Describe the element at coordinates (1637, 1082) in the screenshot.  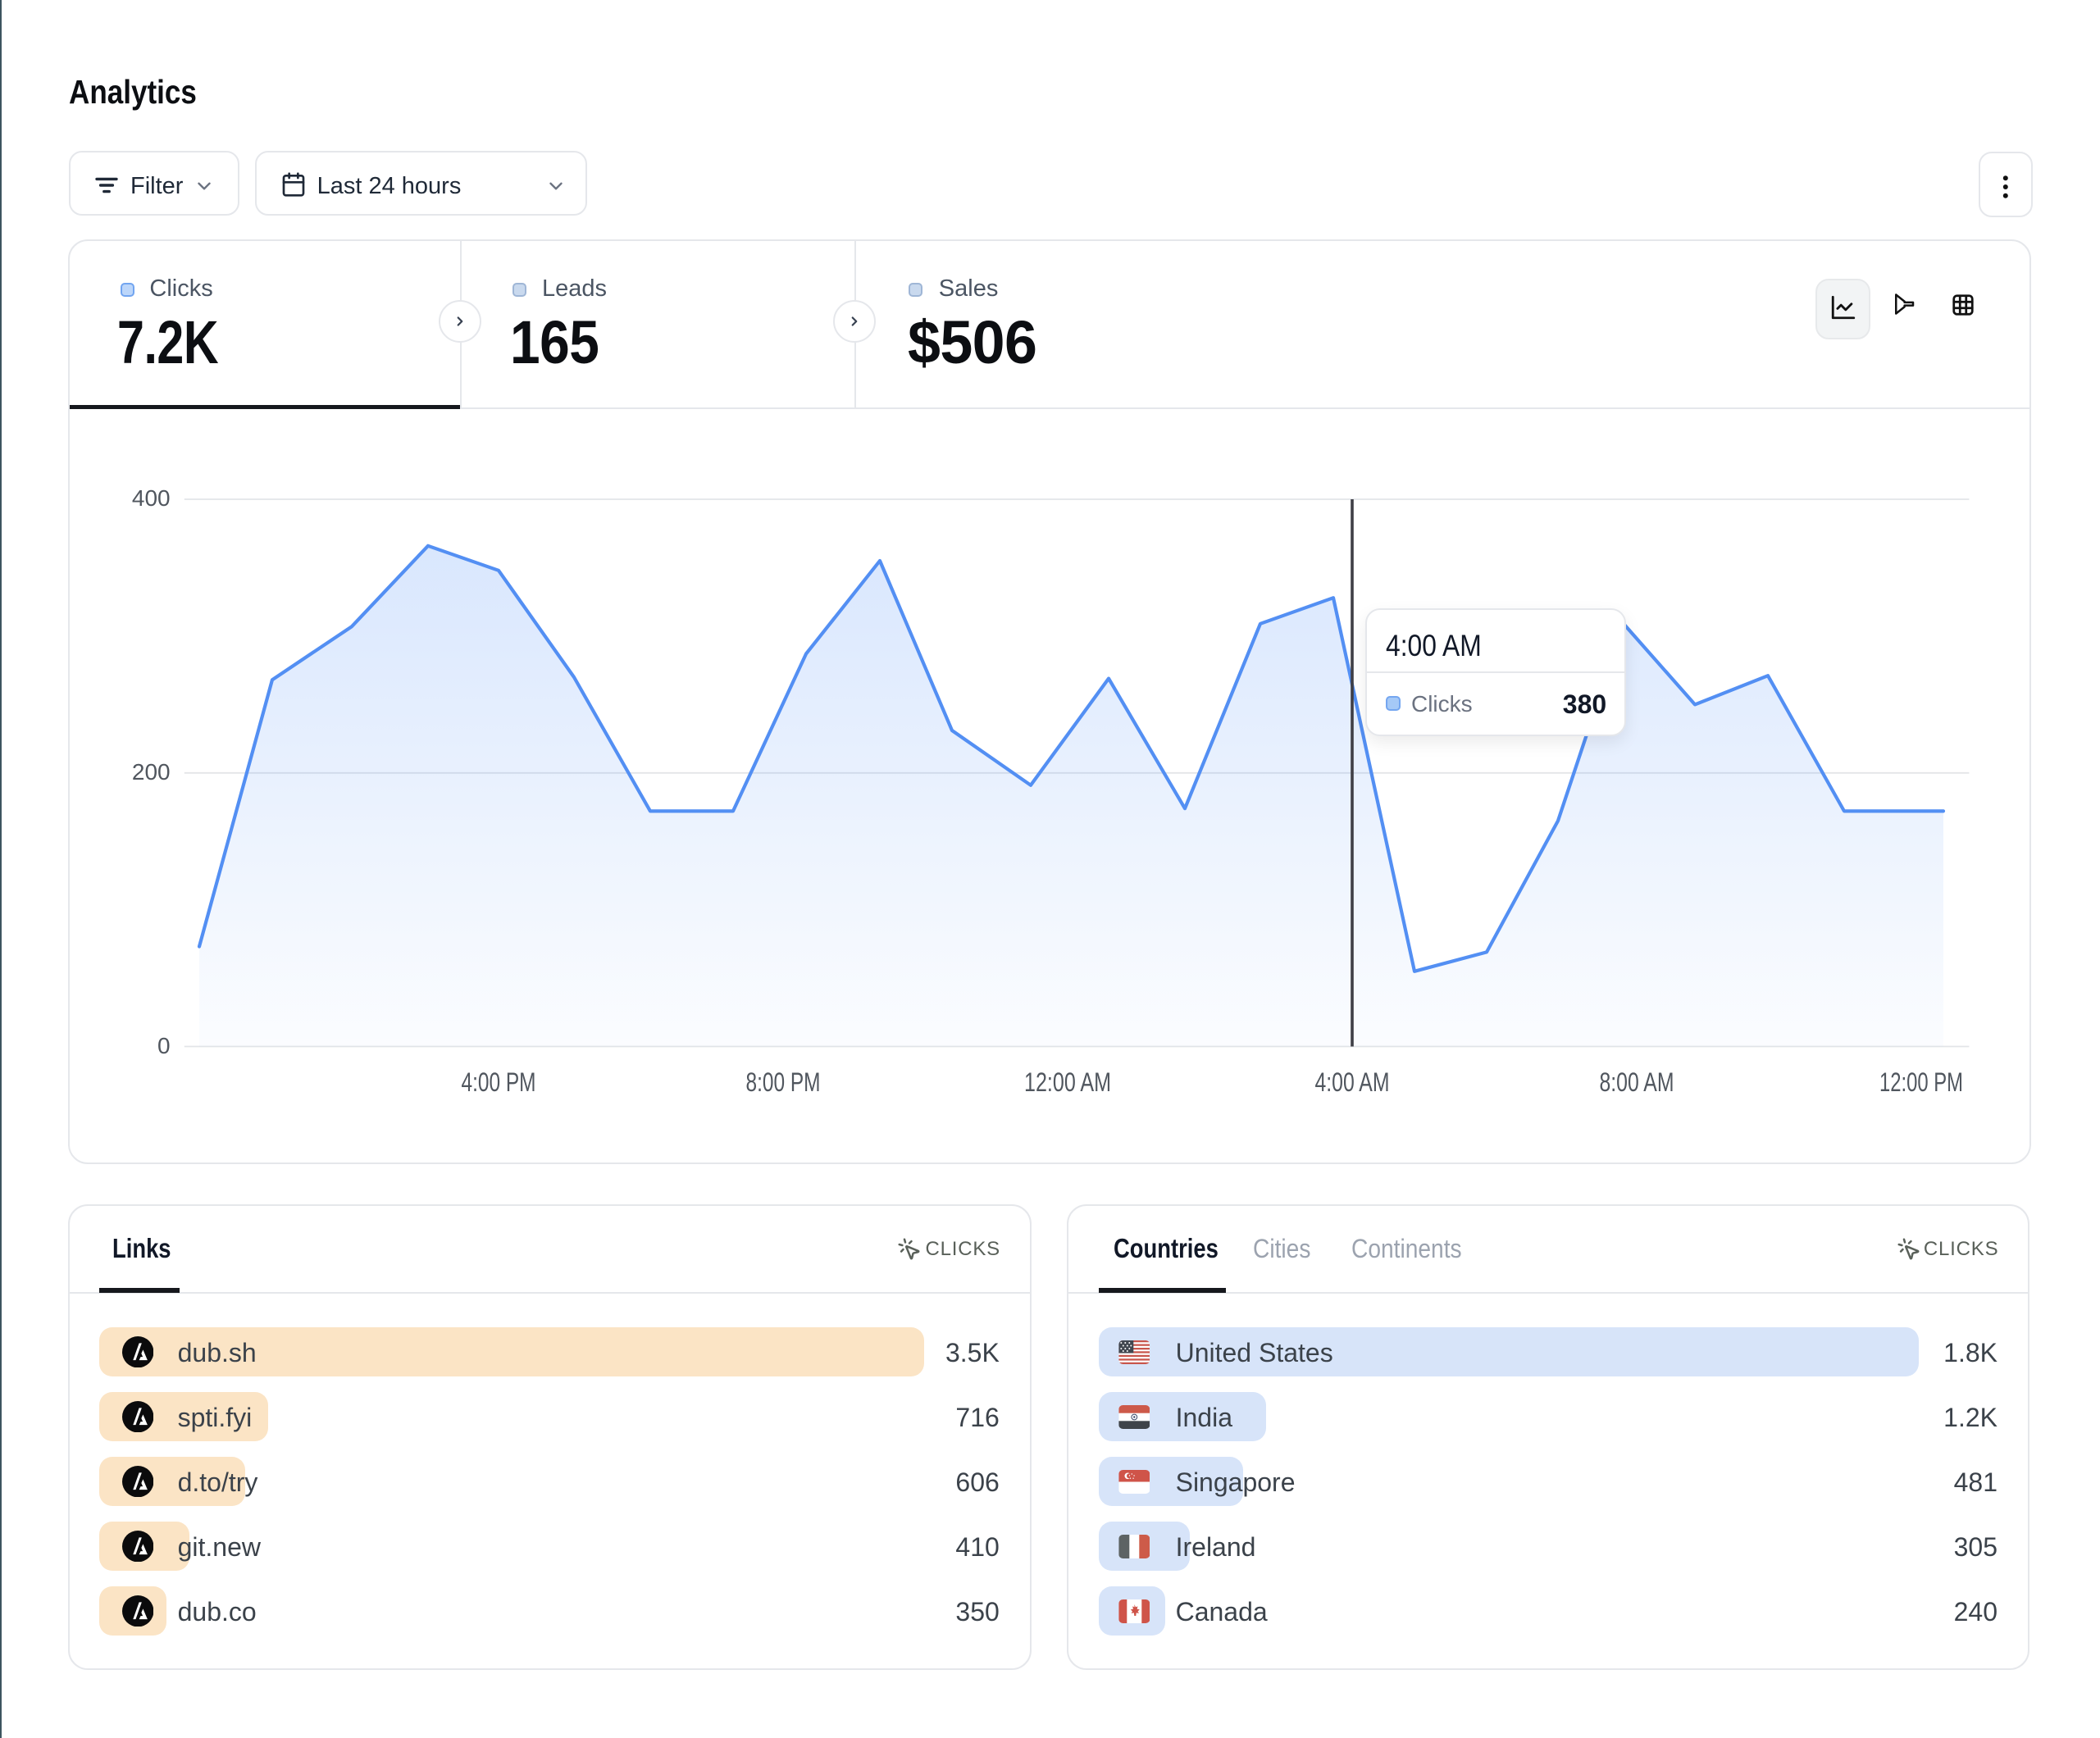
I see `svg-text: 8:00 AM` at that location.